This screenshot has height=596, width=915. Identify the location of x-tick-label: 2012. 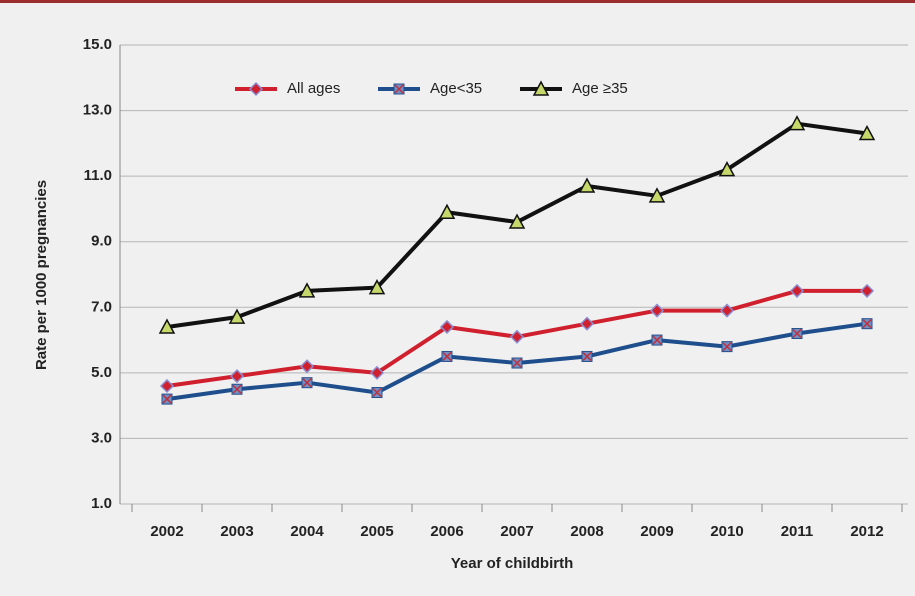
(866, 531).